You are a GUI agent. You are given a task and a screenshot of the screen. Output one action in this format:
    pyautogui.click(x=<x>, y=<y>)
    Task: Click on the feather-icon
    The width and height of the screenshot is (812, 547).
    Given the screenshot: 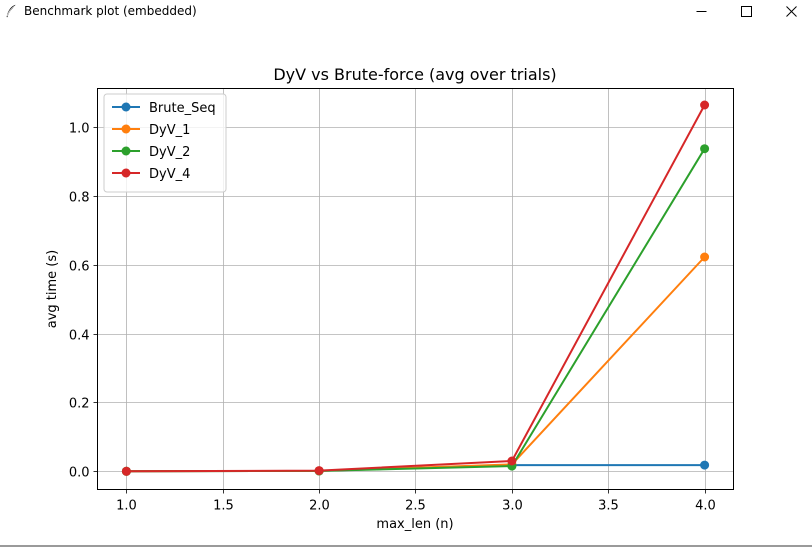 What is the action you would take?
    pyautogui.click(x=11, y=10)
    